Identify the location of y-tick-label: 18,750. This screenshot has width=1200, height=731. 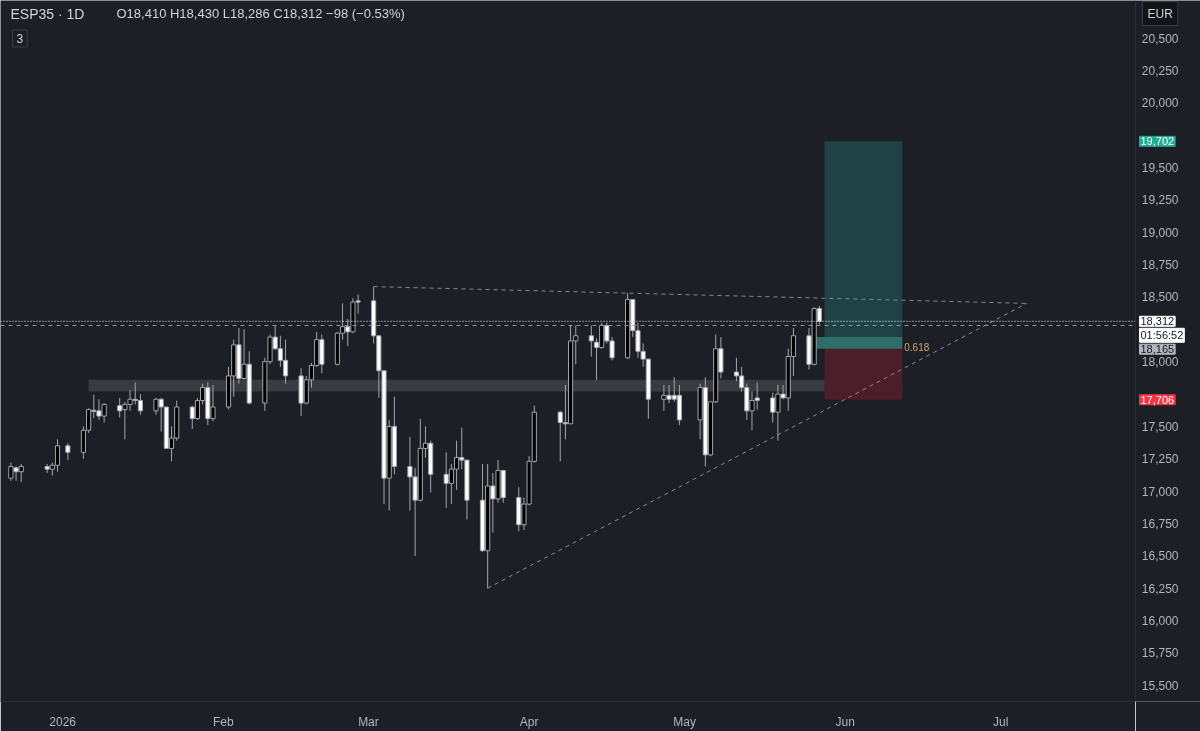
(1160, 265).